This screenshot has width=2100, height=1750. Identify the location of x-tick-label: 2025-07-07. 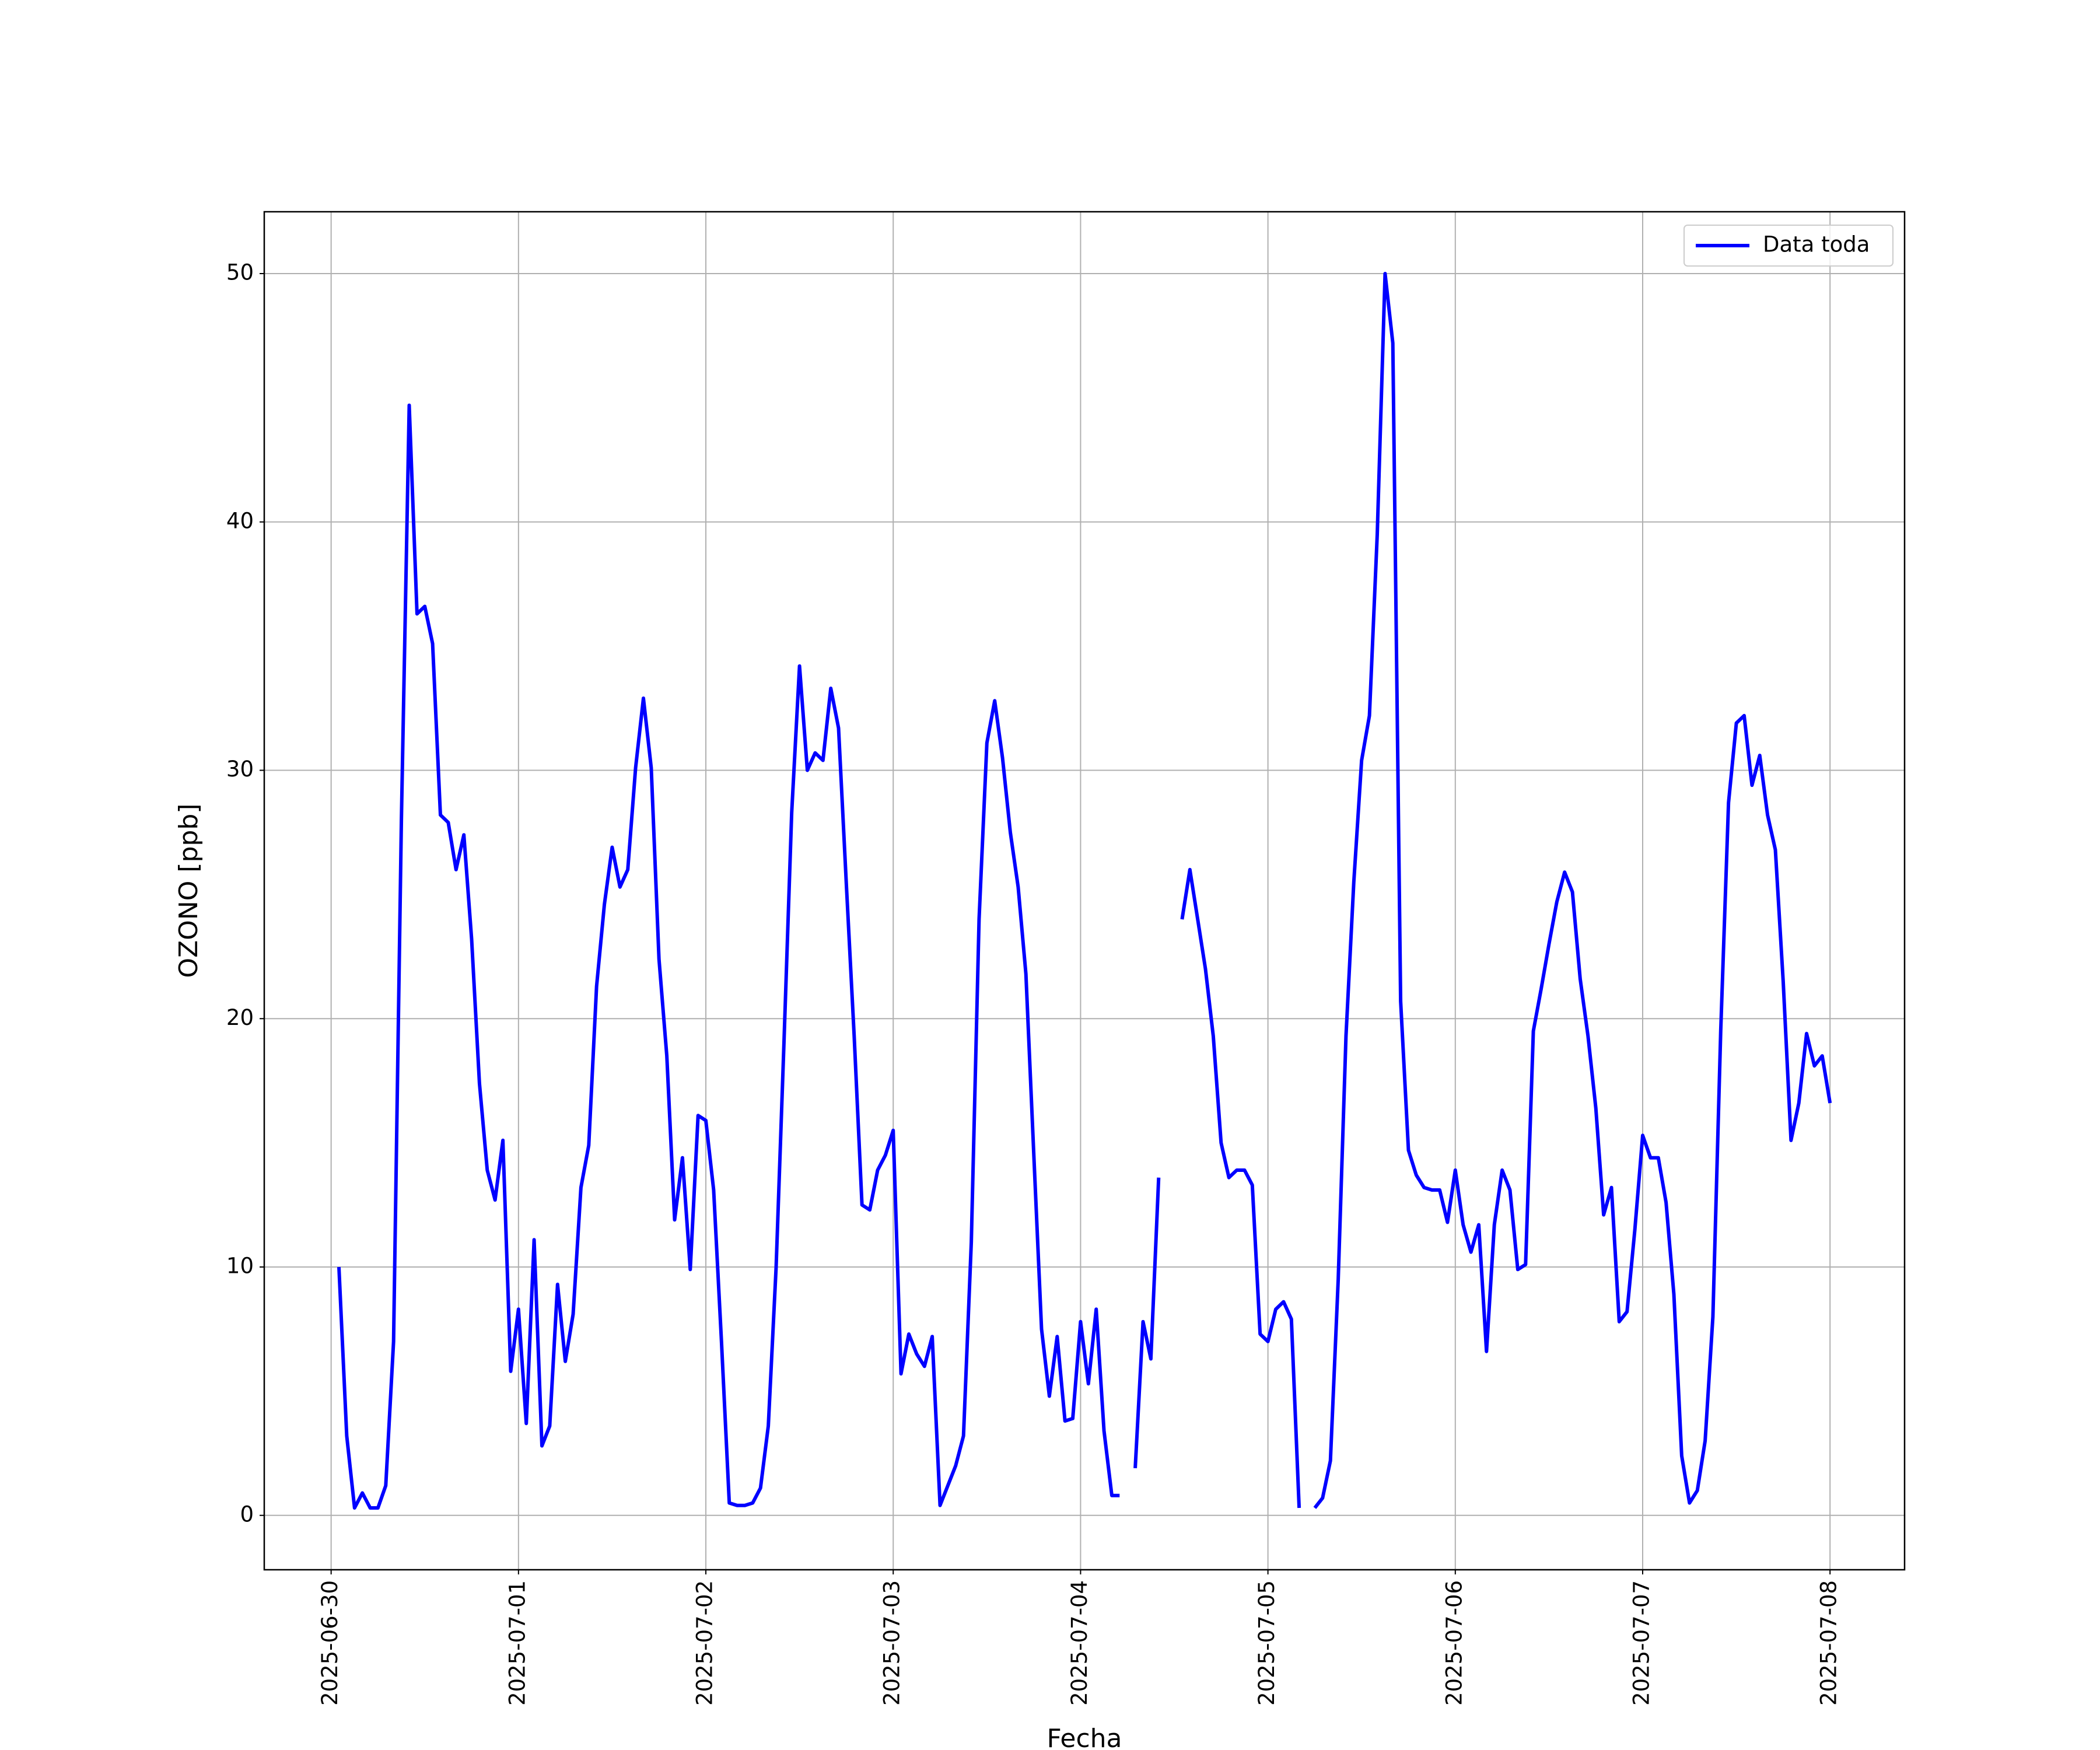
(1641, 1643).